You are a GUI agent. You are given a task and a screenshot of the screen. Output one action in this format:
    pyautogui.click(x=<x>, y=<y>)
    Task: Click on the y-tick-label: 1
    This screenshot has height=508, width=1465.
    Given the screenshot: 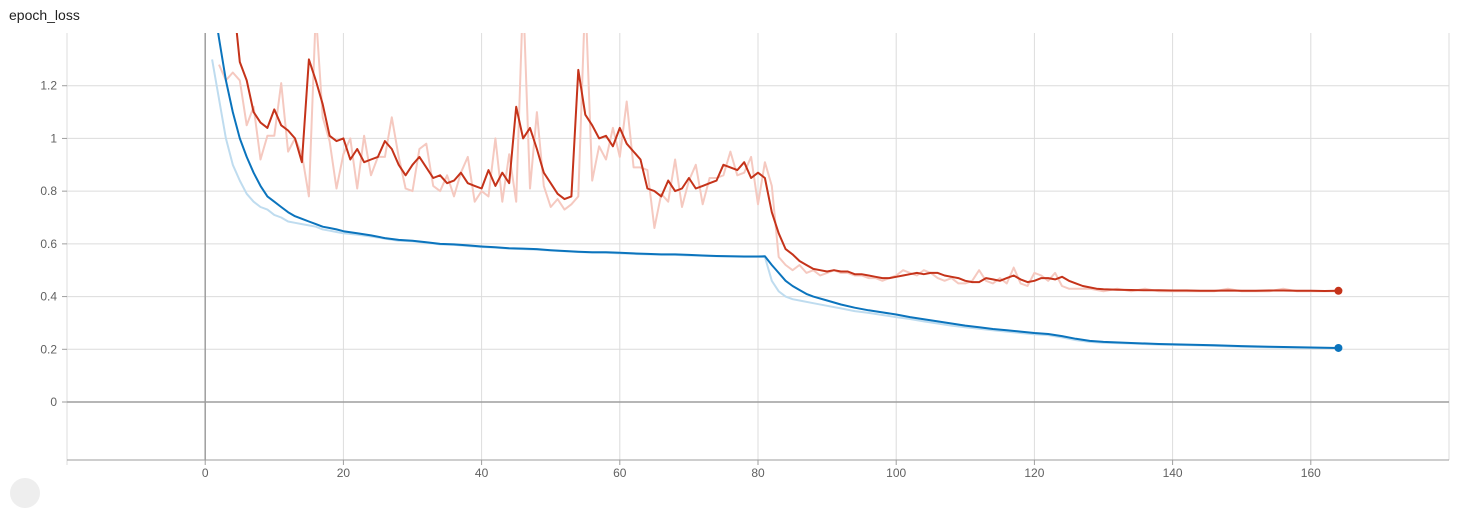 What is the action you would take?
    pyautogui.click(x=53, y=138)
    